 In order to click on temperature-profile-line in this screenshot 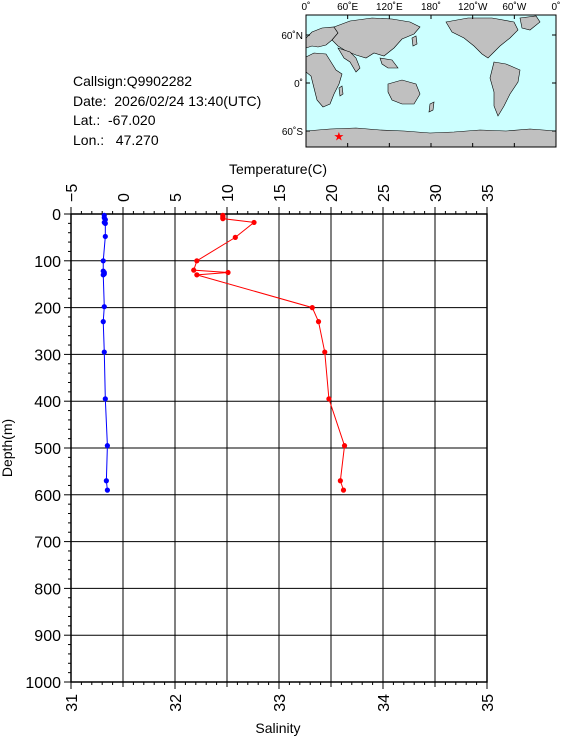, I will do `click(269, 353)`.